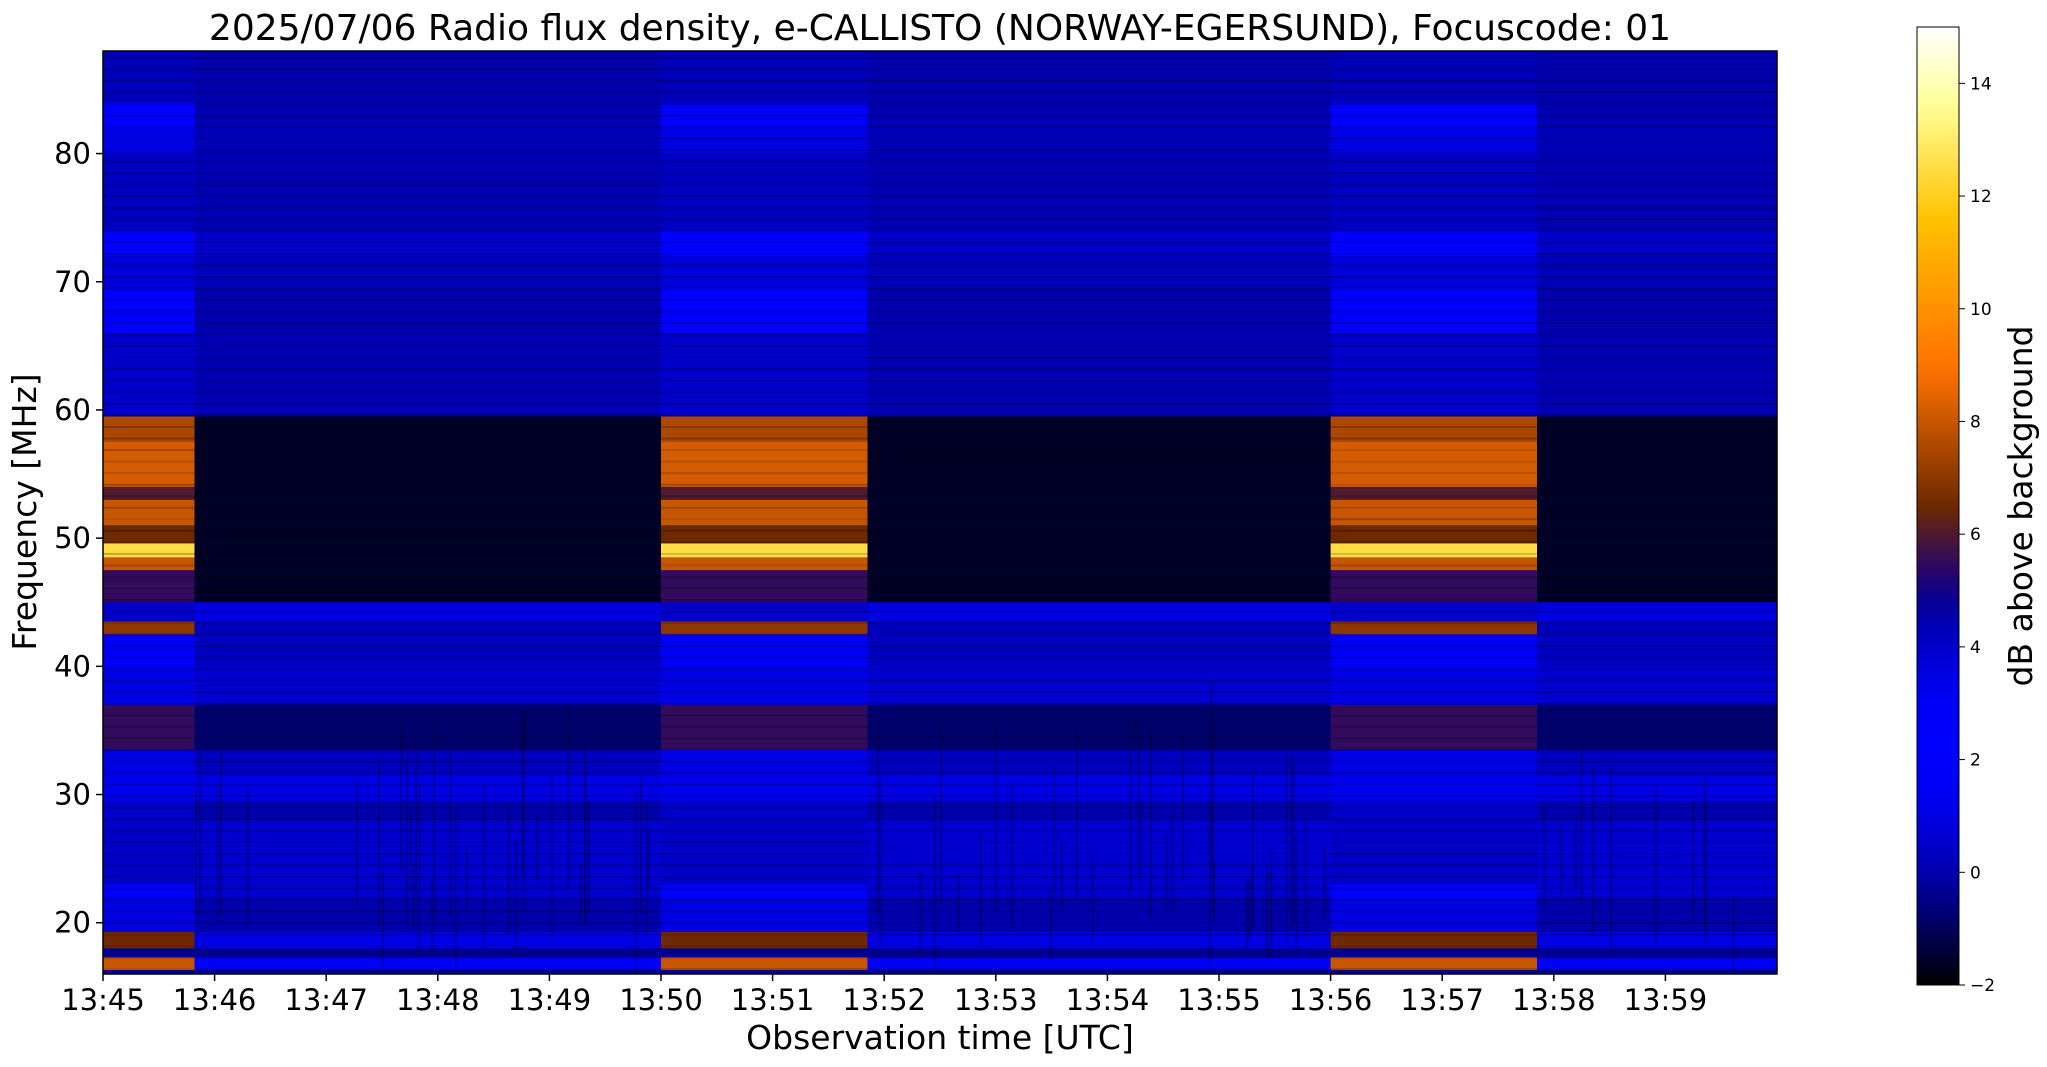  I want to click on y-tick-label: 40, so click(72, 666).